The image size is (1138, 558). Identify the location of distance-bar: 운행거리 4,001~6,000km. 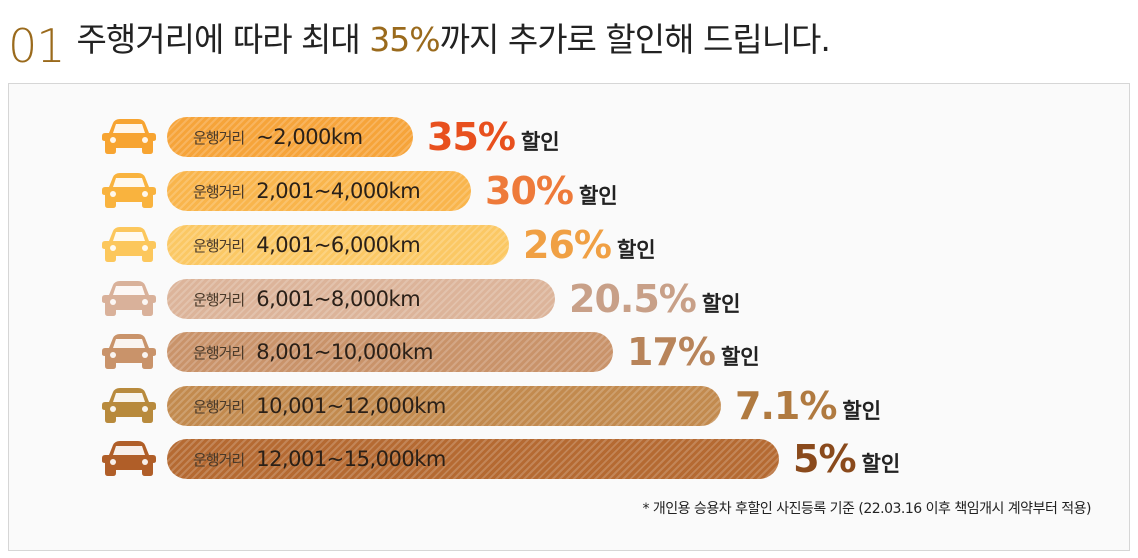
(338, 245).